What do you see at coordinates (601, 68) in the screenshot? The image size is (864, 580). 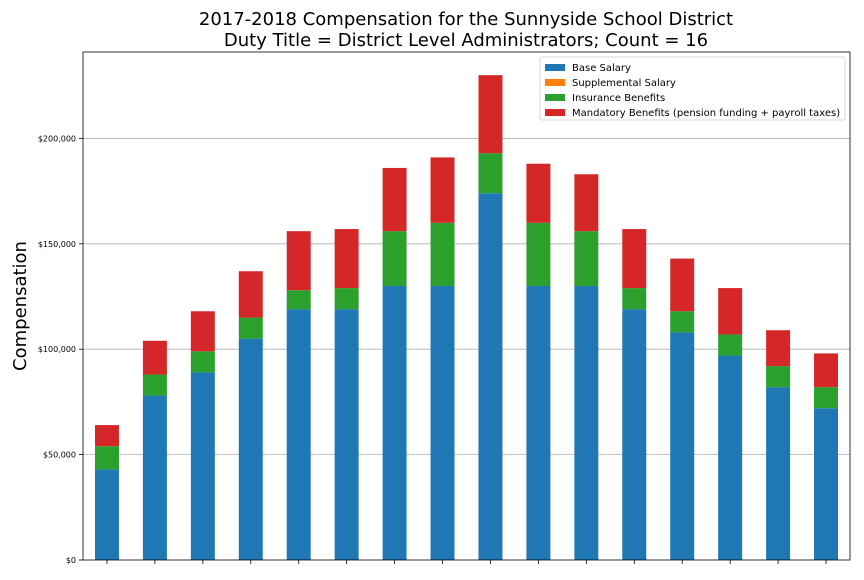 I see `legend-label-base-salary: Base Salary` at bounding box center [601, 68].